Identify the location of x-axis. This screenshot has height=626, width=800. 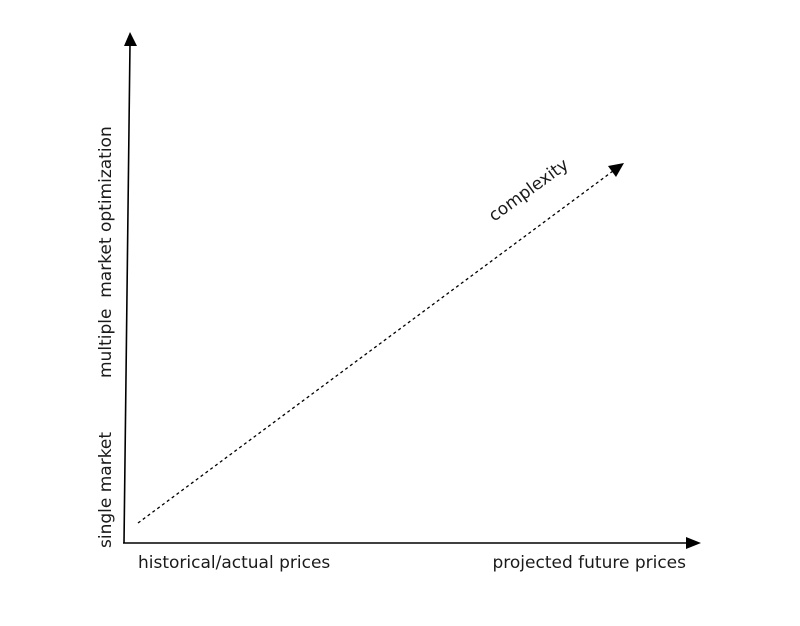
(412, 543).